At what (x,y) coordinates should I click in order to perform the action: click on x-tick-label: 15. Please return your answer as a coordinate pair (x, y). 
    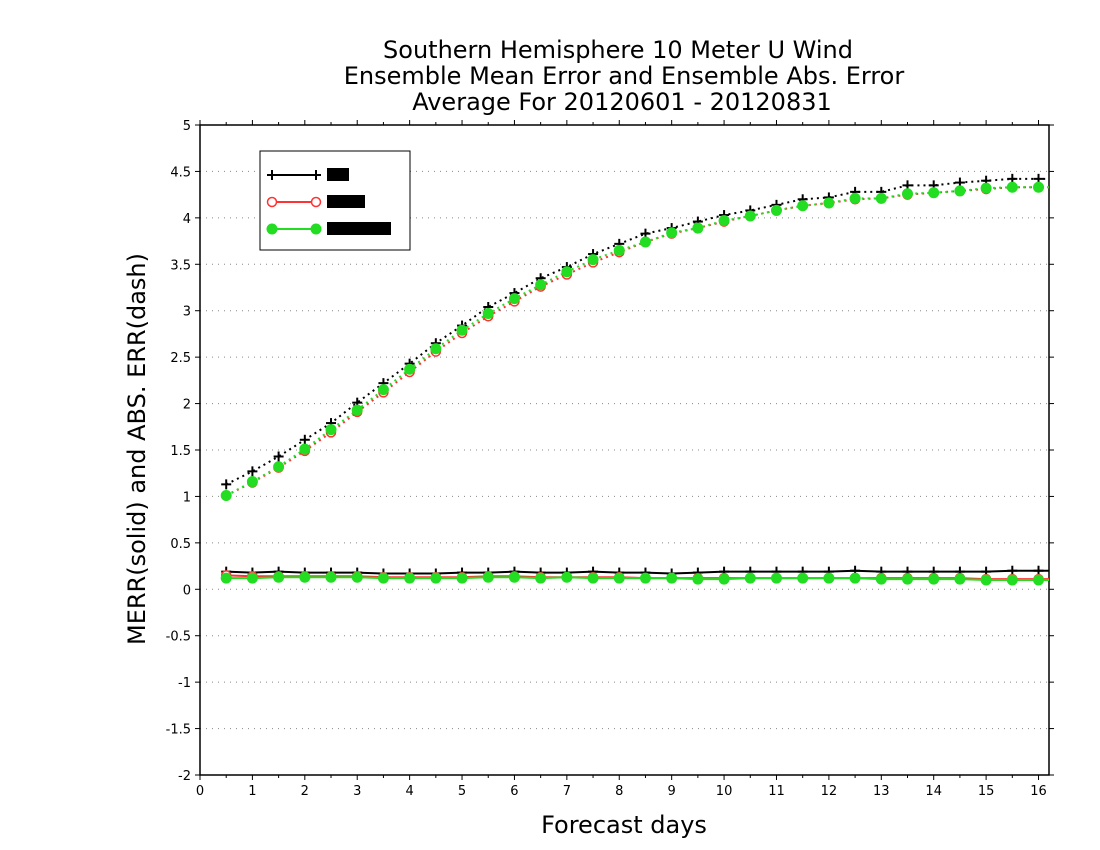
    Looking at the image, I should click on (986, 791).